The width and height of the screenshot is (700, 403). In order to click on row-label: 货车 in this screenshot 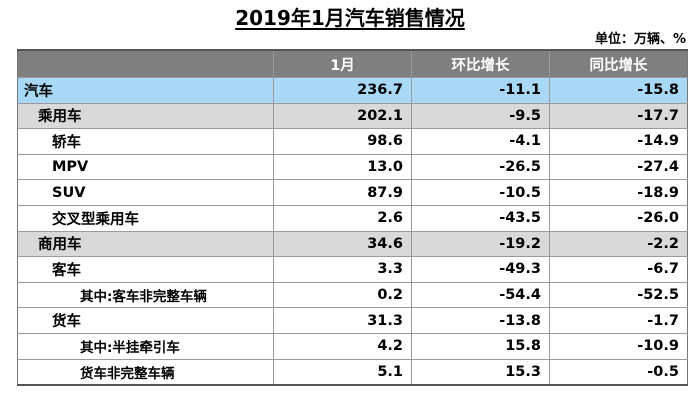, I will do `click(66, 322)`.